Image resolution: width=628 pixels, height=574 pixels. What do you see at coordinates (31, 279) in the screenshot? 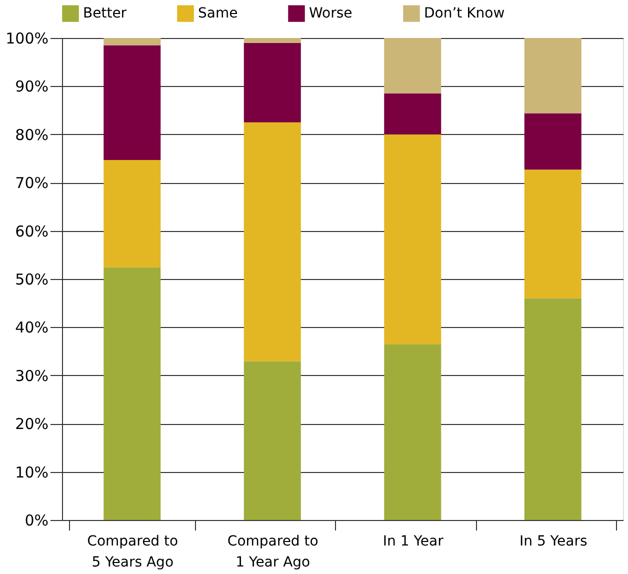
I see `y-tick-label: 50%` at bounding box center [31, 279].